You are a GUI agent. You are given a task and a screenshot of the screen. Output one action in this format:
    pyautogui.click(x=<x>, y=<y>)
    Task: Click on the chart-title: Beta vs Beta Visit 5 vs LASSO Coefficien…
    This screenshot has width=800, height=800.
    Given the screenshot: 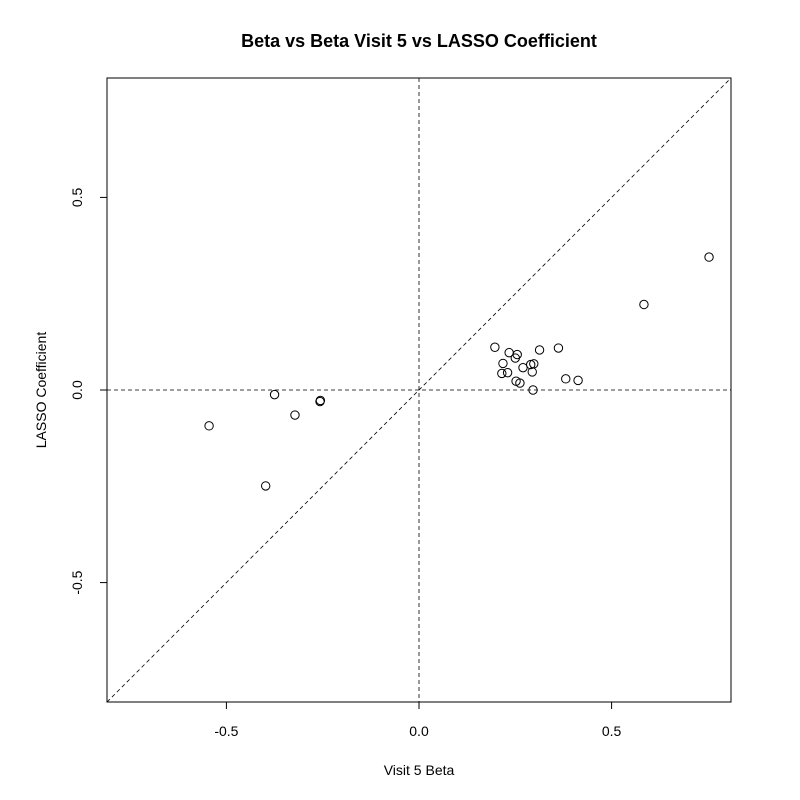 What is the action you would take?
    pyautogui.click(x=419, y=41)
    